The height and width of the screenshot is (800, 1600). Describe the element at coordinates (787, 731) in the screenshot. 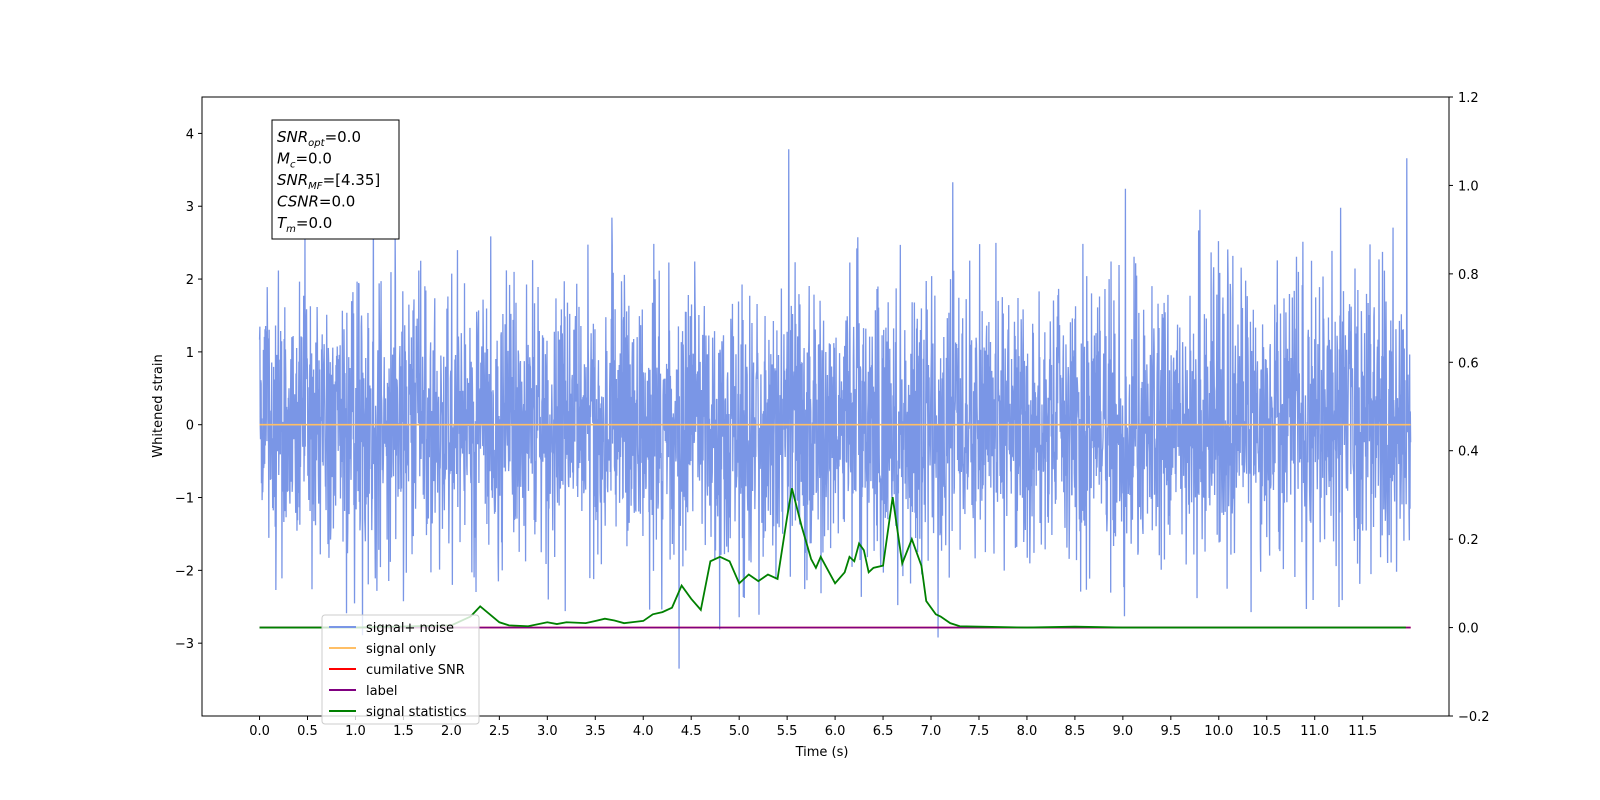

I see `x-tick-label: 5.5` at that location.